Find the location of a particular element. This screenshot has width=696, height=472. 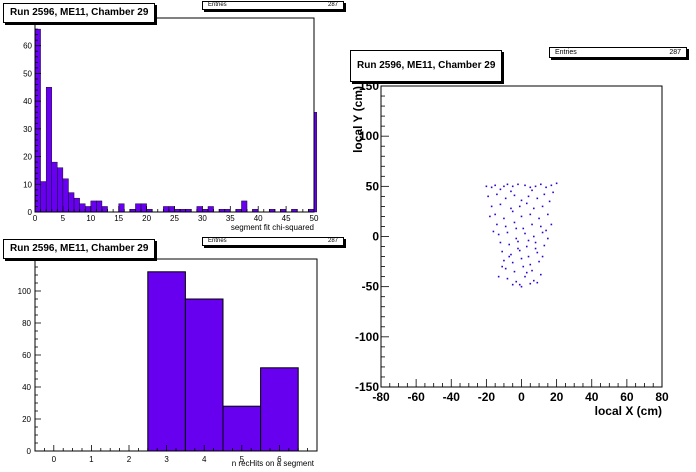

x-tick-label: 40 is located at coordinates (592, 397).